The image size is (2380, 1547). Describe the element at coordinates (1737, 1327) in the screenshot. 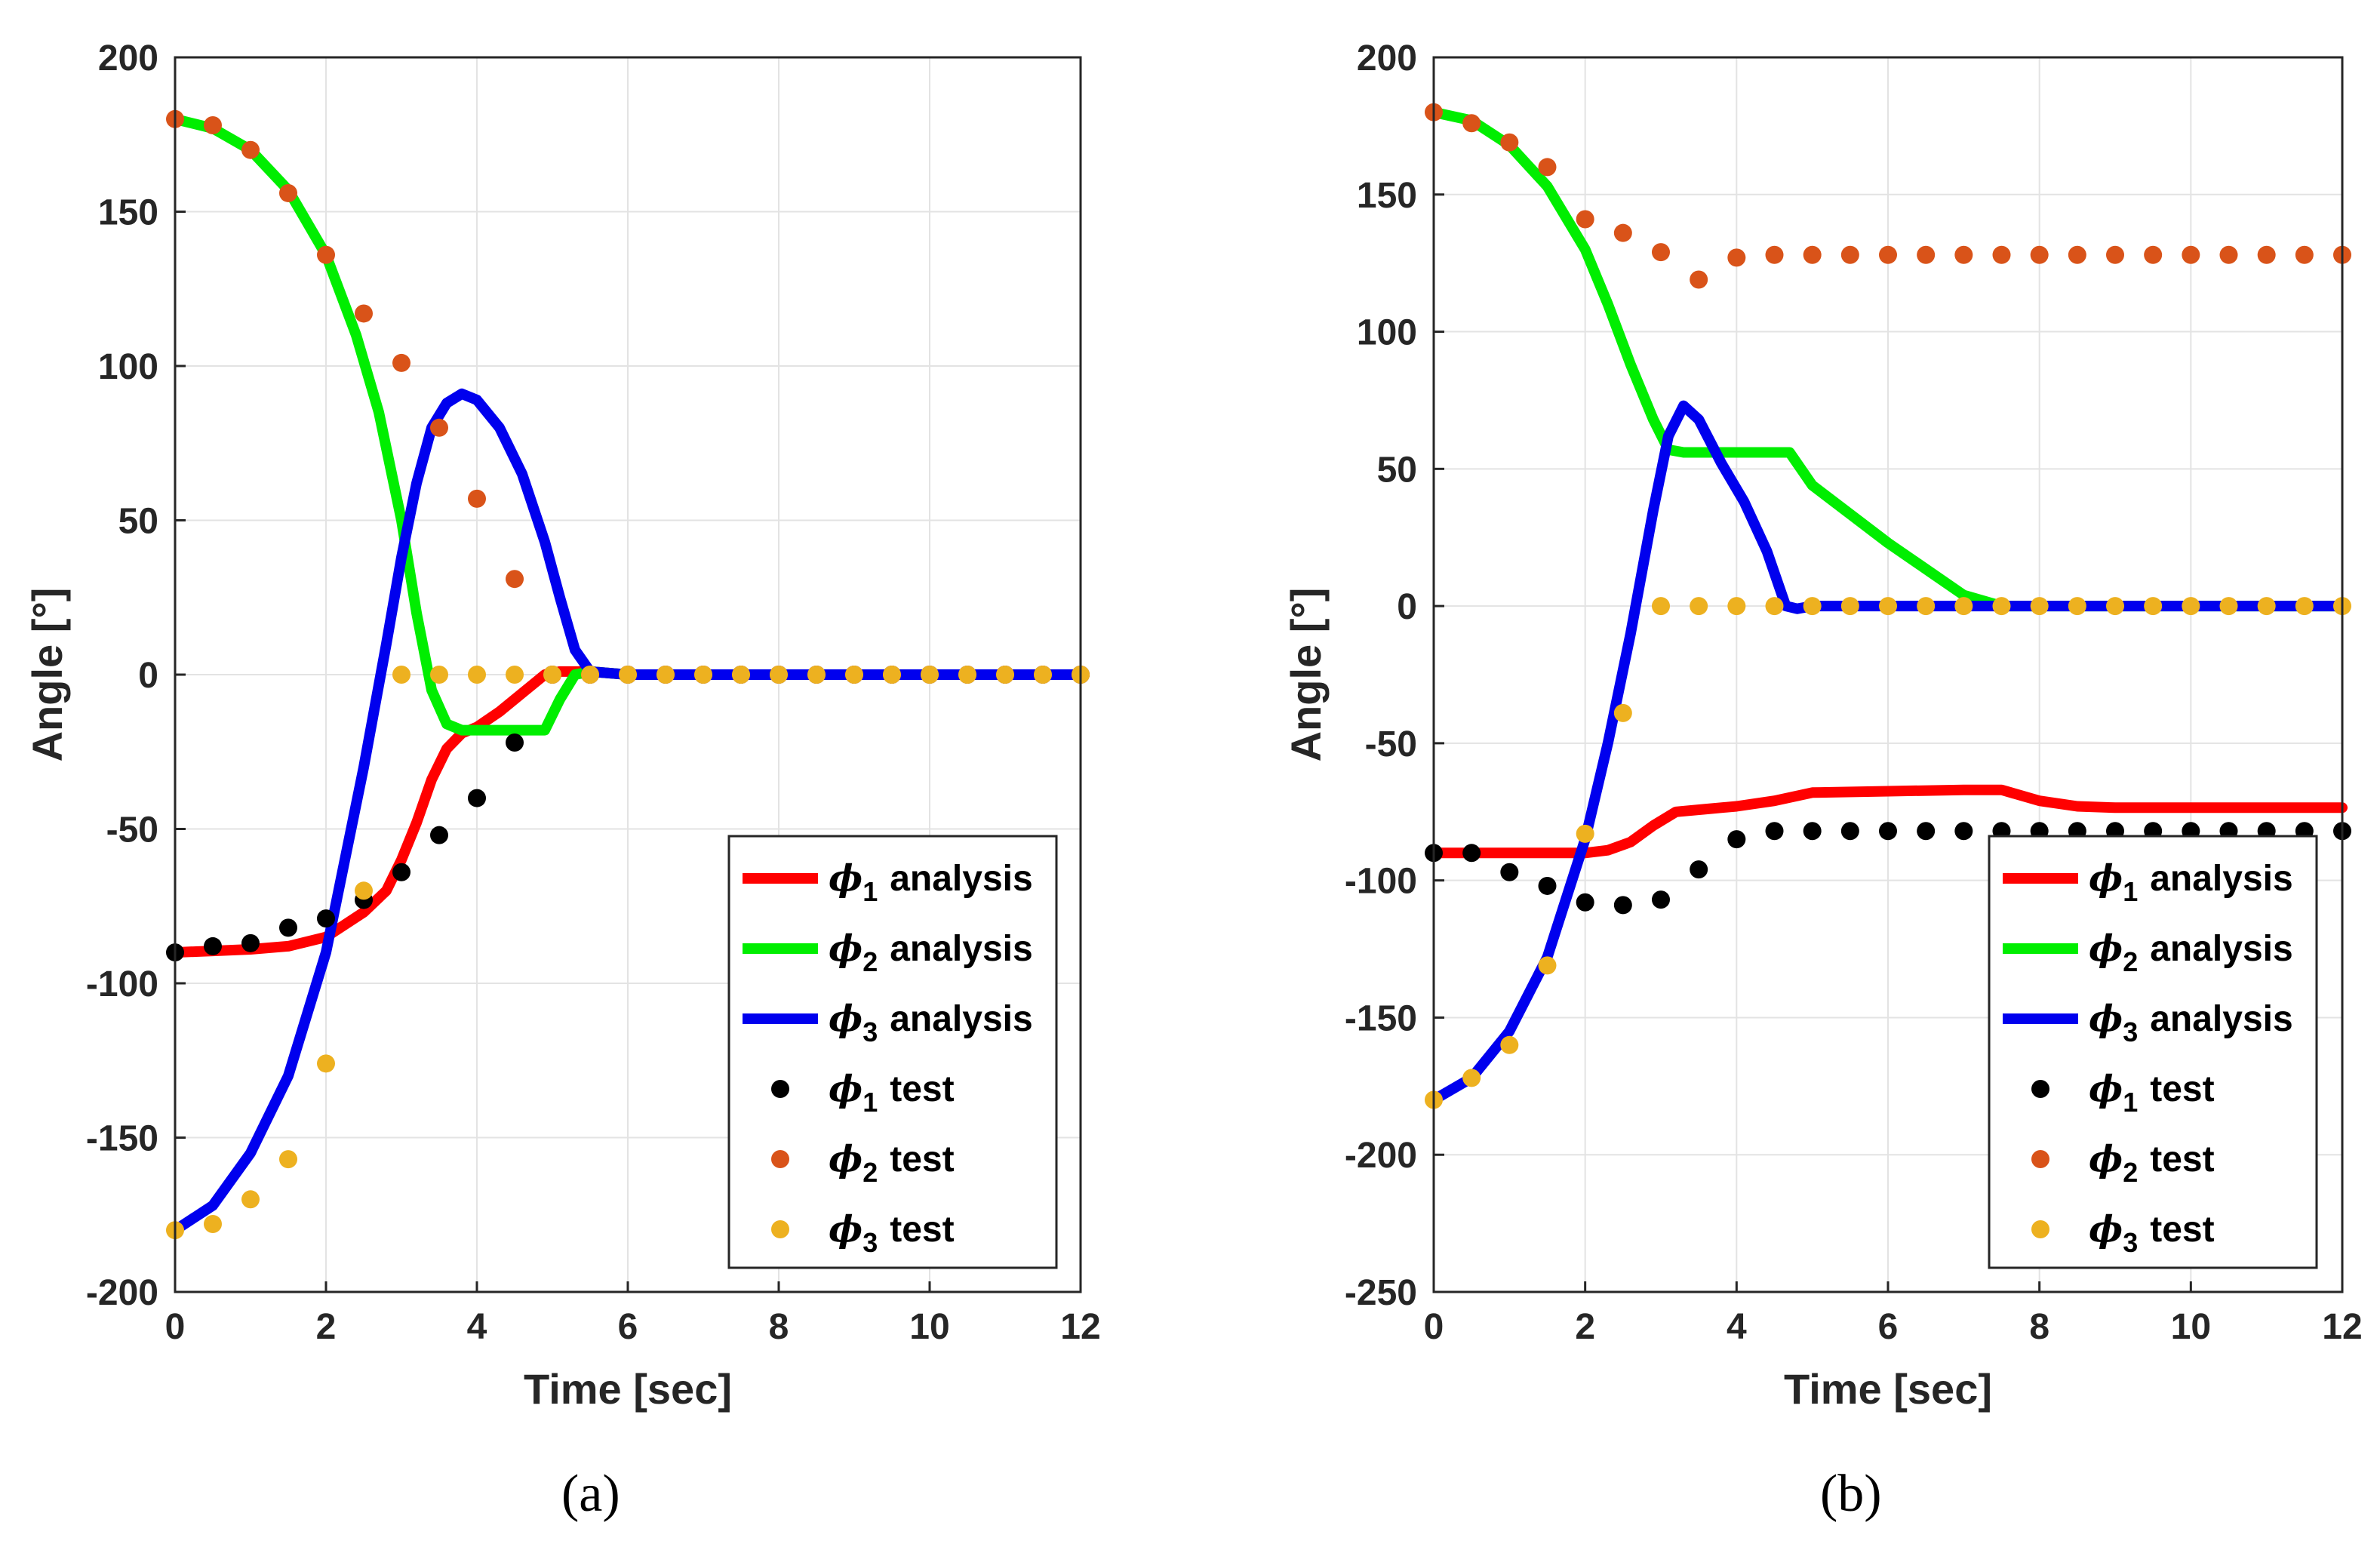

I see `x-tick-label: 4` at that location.